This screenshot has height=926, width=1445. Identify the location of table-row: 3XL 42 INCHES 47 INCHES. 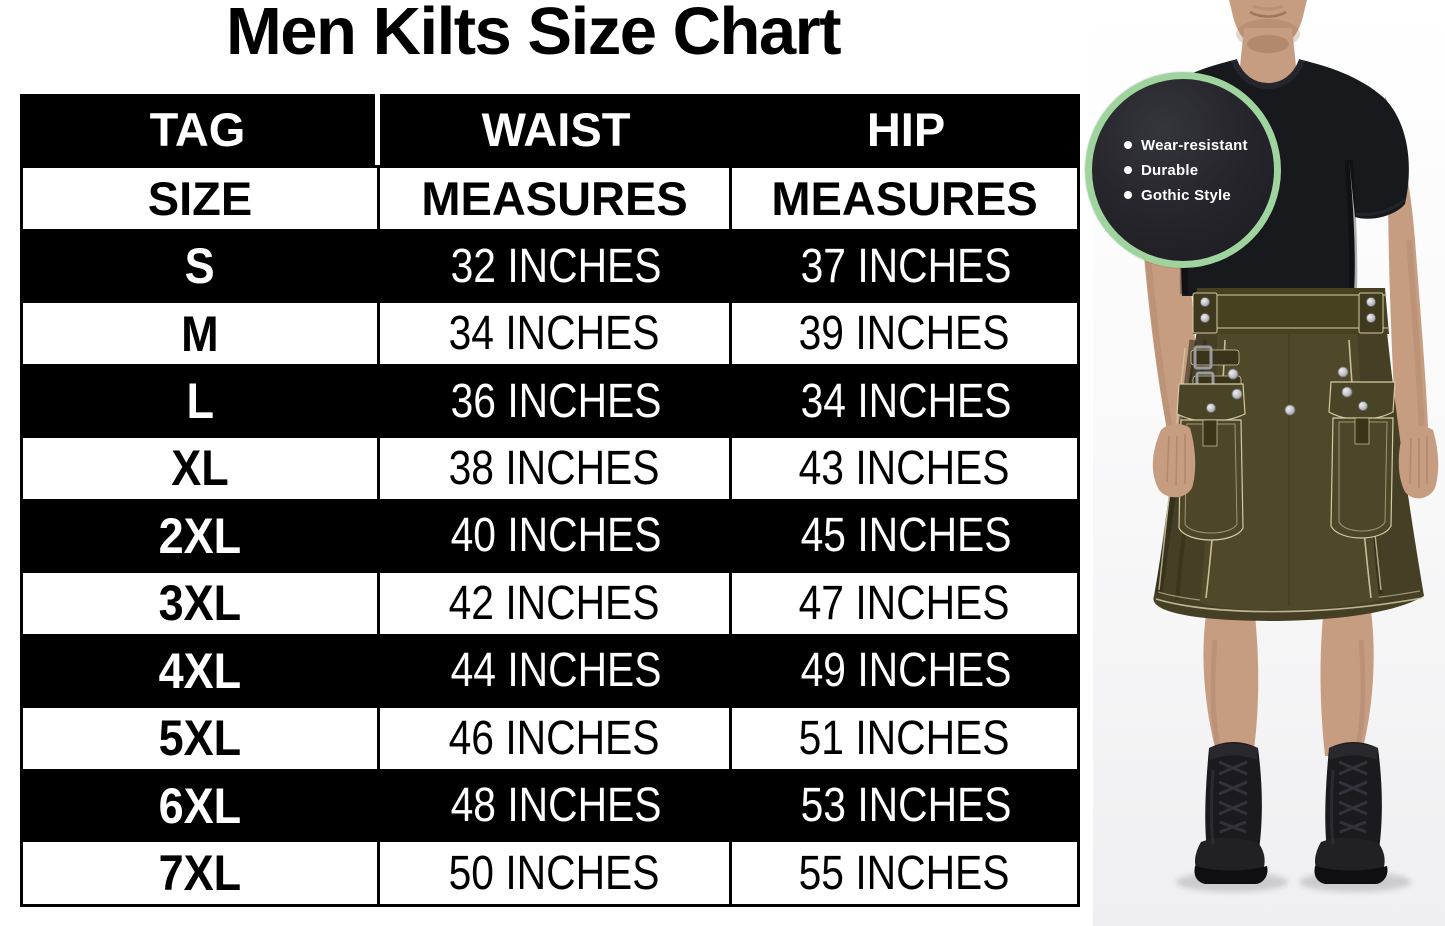
(550, 603).